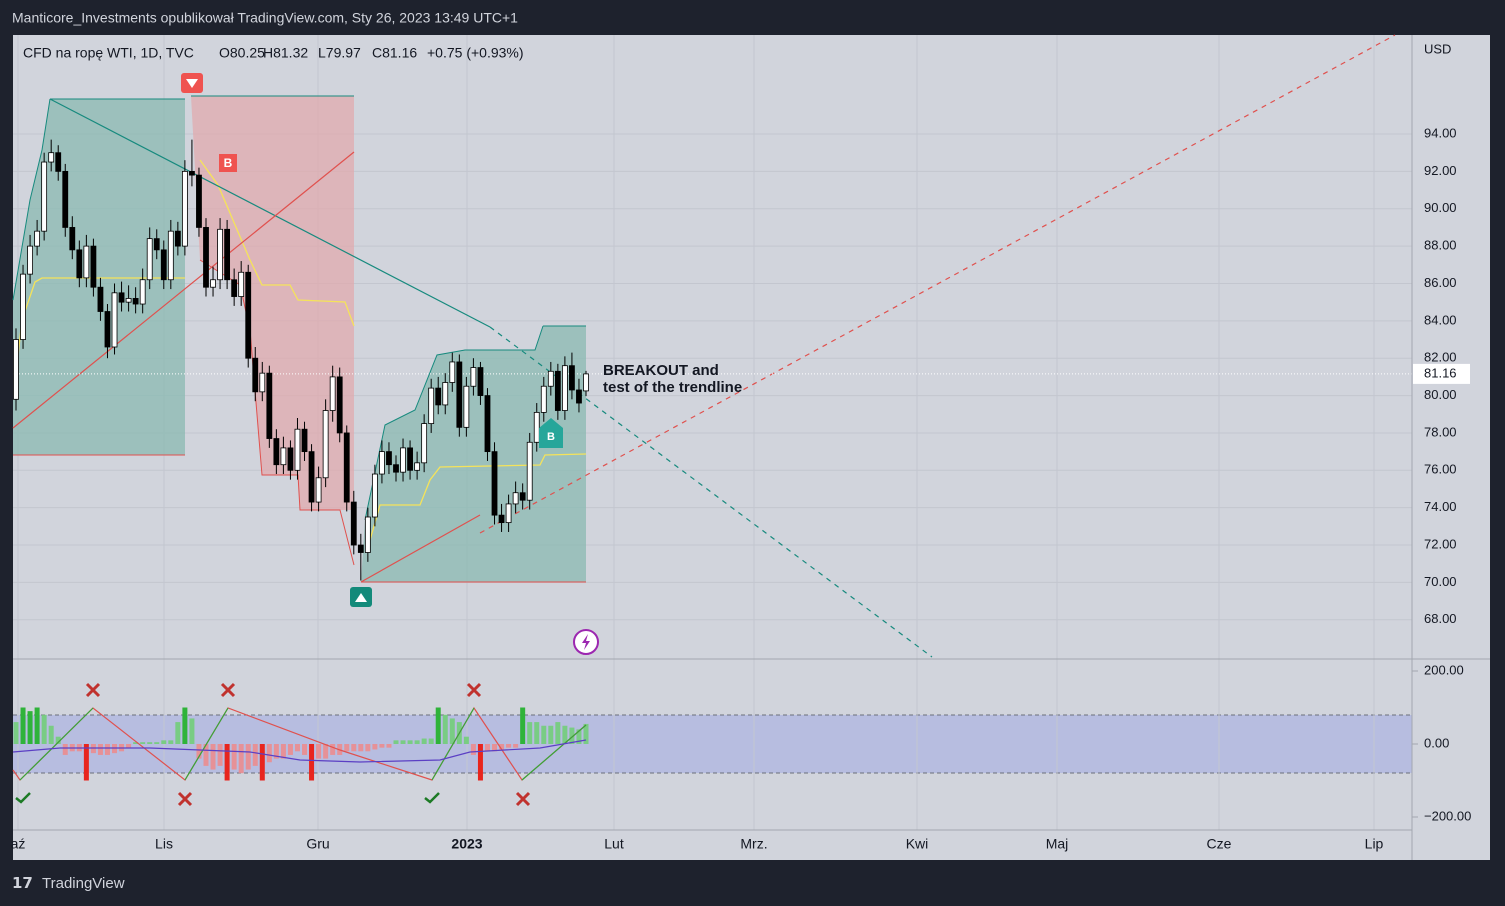 The image size is (1505, 906). I want to click on y-tick-label: 68.00, so click(1440, 618).